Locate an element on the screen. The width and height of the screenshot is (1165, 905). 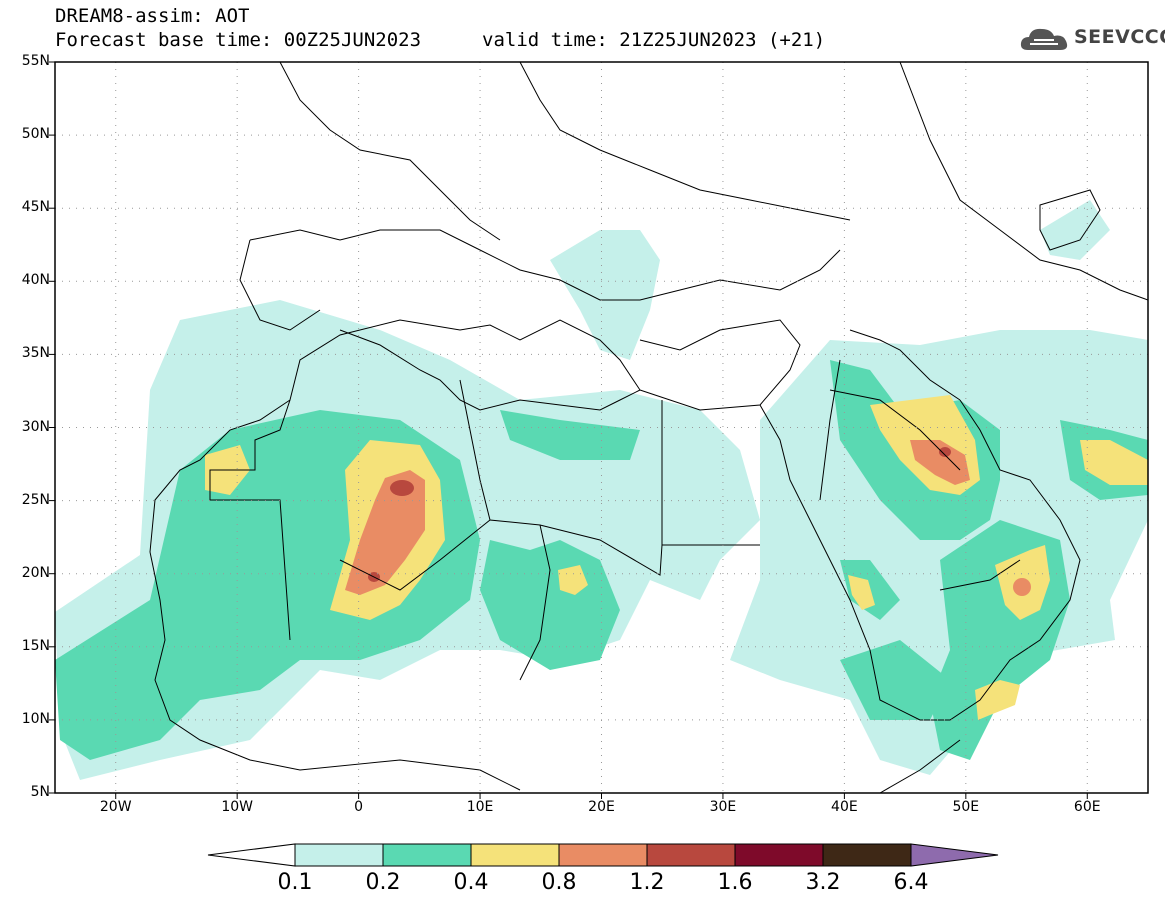
lat-label: 10N is located at coordinates (35, 718).